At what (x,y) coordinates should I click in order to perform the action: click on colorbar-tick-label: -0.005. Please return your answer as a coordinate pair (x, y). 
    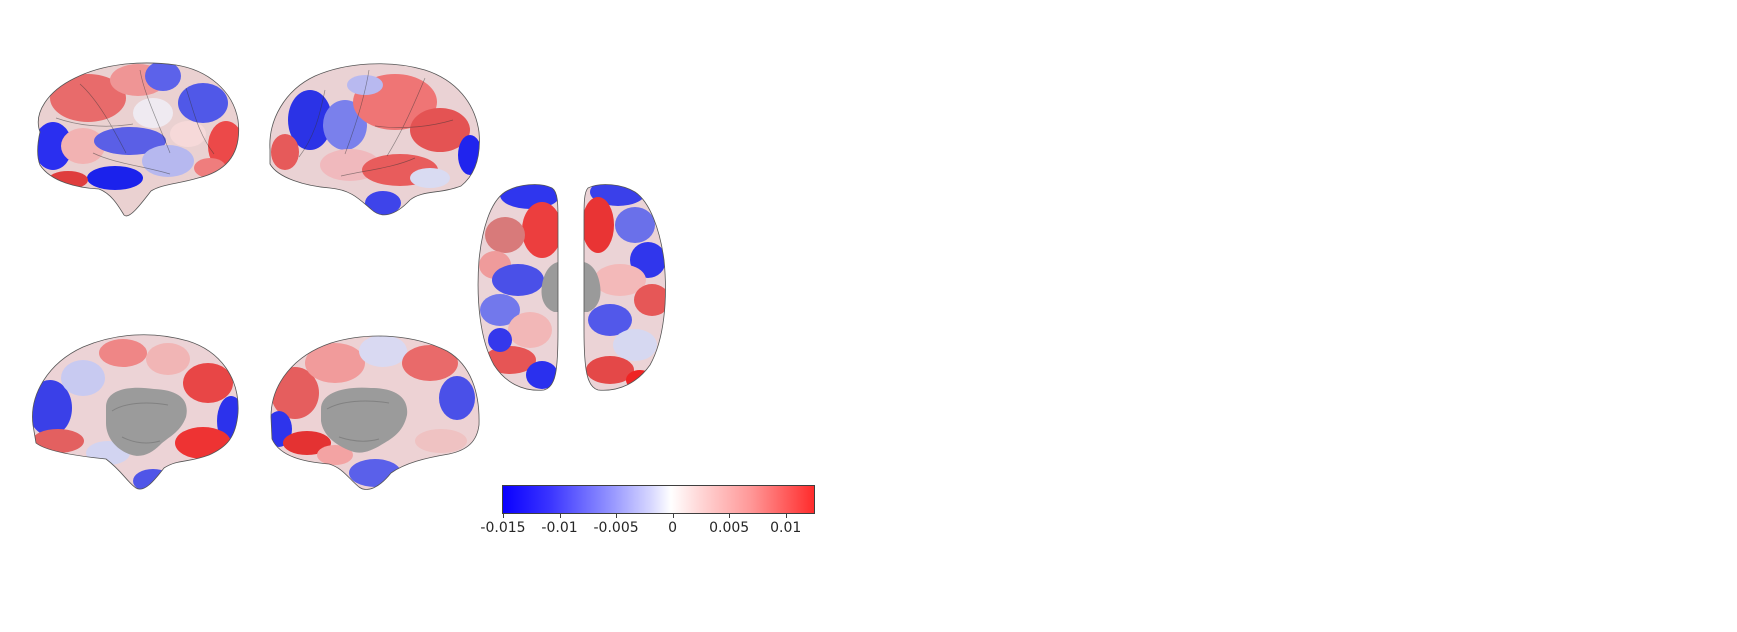
    Looking at the image, I should click on (616, 528).